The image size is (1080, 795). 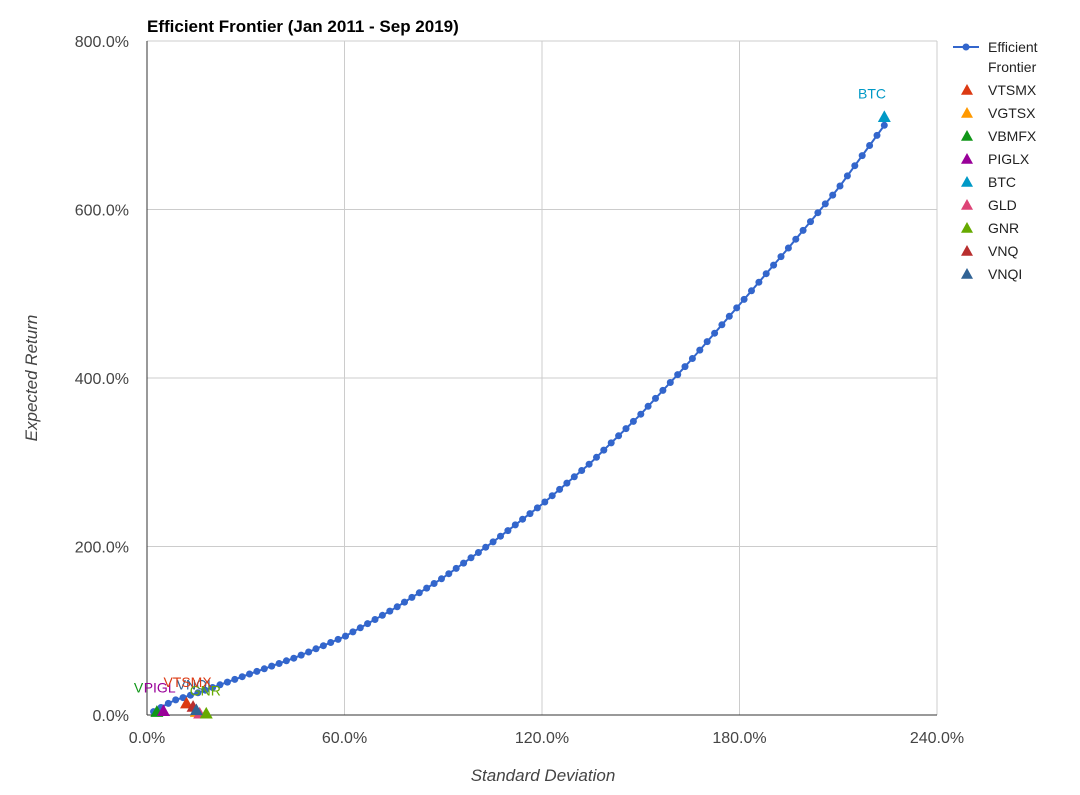 What do you see at coordinates (206, 712) in the screenshot?
I see `asset-marker-gnr` at bounding box center [206, 712].